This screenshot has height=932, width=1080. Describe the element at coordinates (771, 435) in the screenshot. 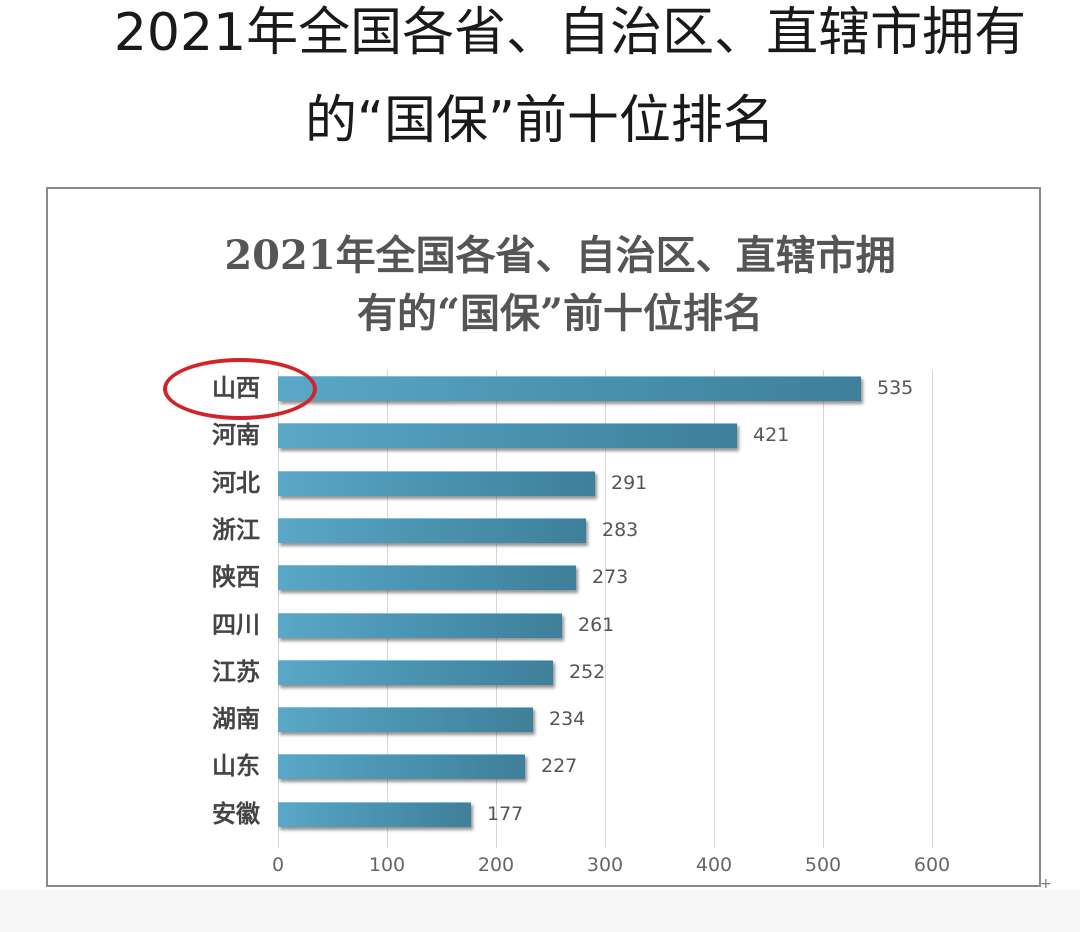

I see `value-label: 421` at that location.